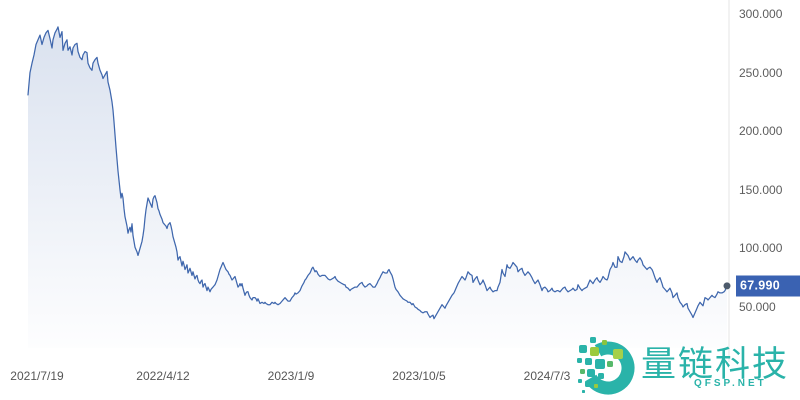 The height and width of the screenshot is (400, 800). What do you see at coordinates (757, 307) in the screenshot?
I see `y-axis-tick-label: 50.000` at bounding box center [757, 307].